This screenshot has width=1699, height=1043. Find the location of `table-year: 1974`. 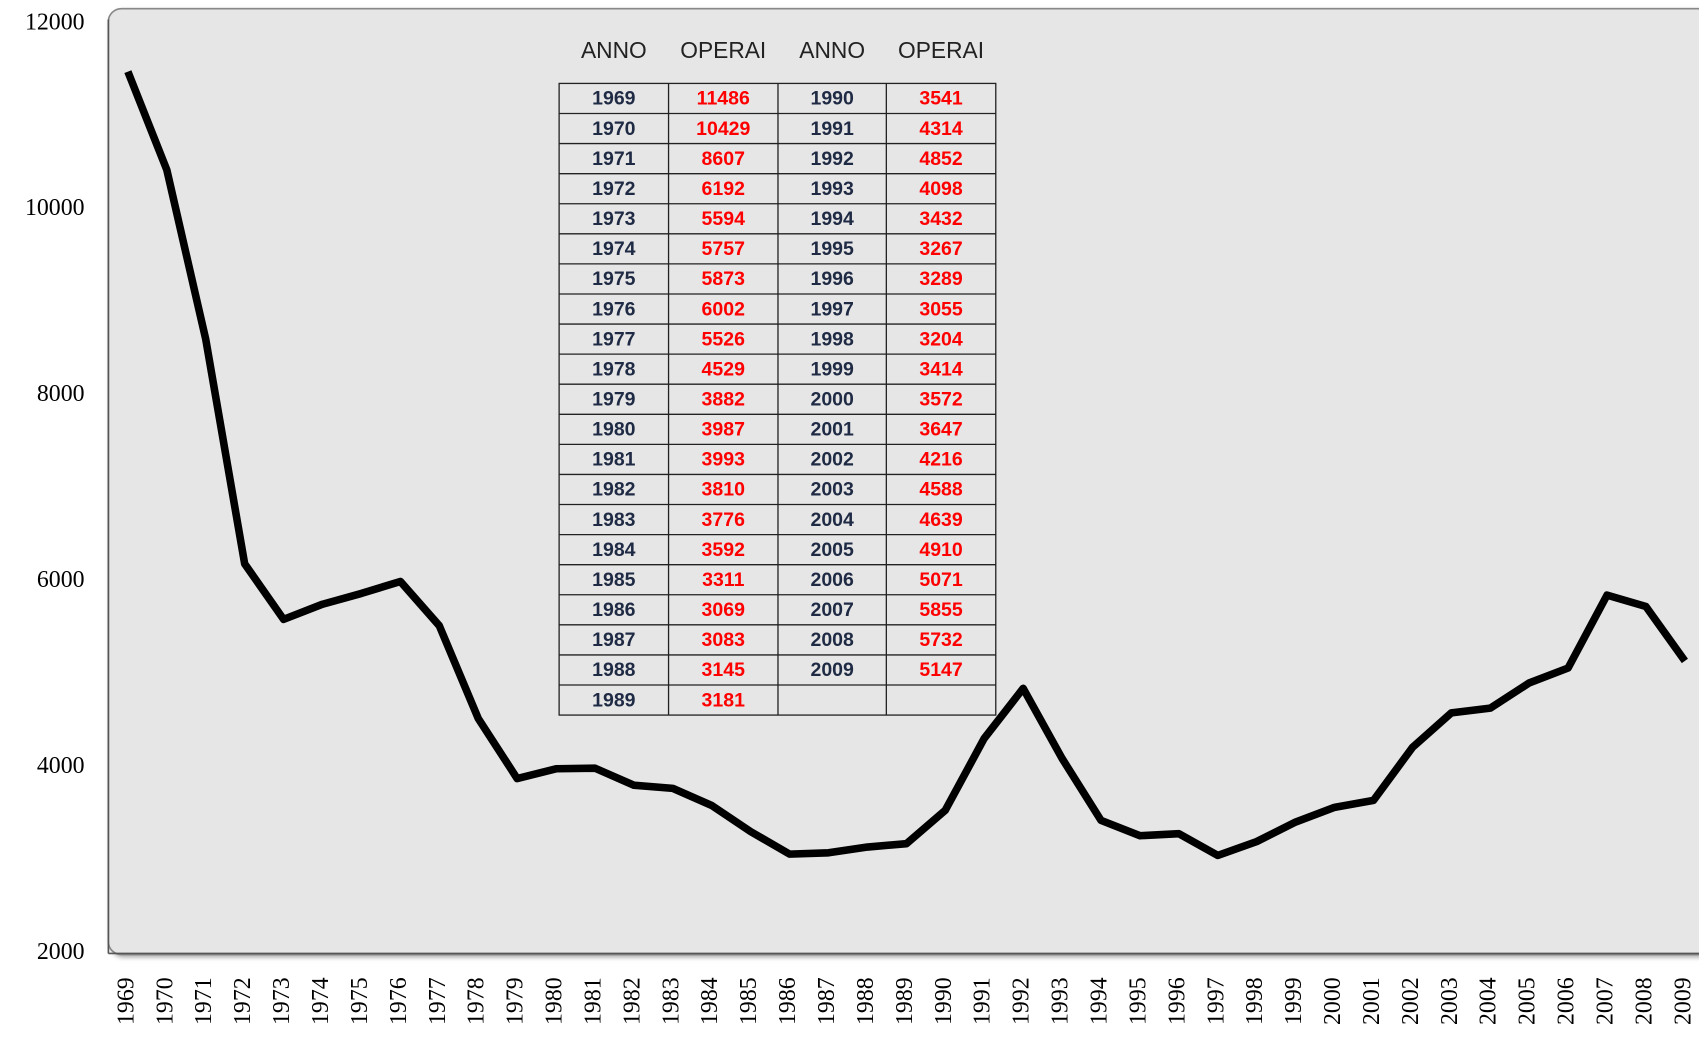

table-year: 1974 is located at coordinates (614, 249).